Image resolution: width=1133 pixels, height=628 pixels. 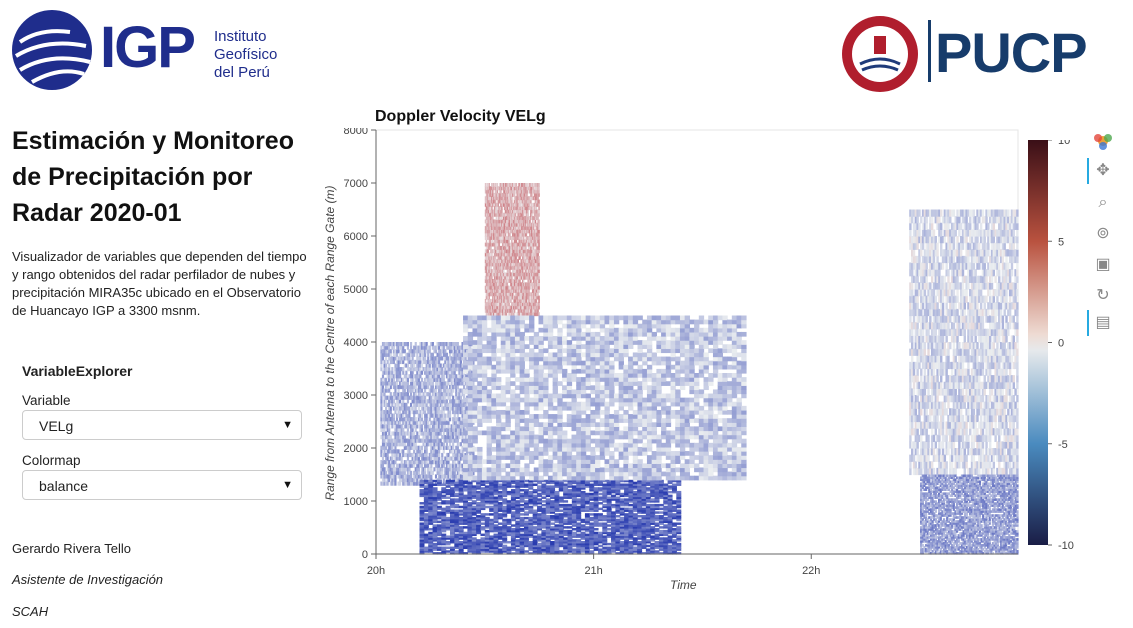 I want to click on variable-select: VELg ▼, so click(x=162, y=425).